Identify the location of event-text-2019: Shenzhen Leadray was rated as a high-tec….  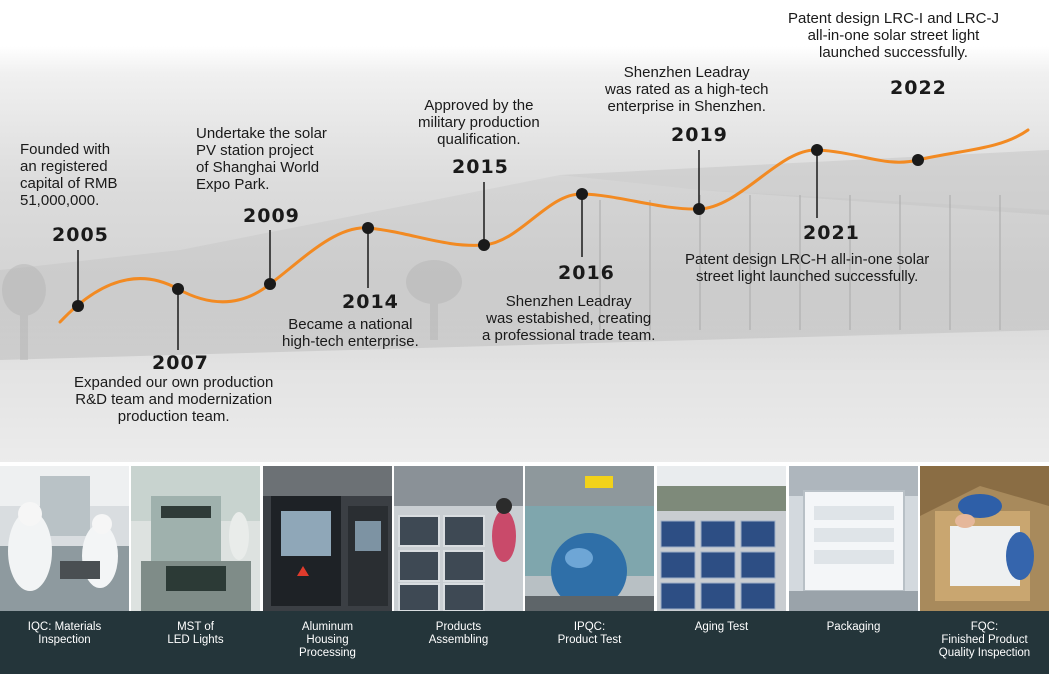
(687, 89).